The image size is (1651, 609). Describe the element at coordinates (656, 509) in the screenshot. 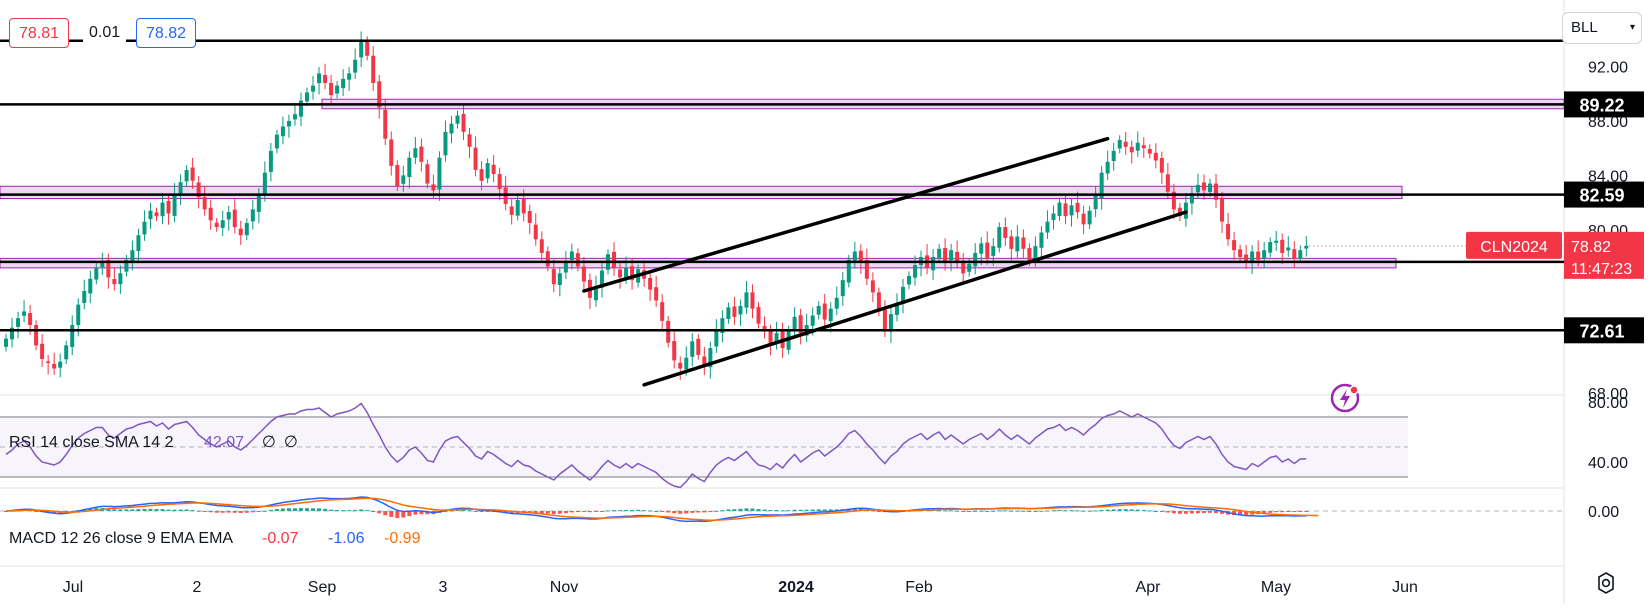

I see `macd-line` at that location.